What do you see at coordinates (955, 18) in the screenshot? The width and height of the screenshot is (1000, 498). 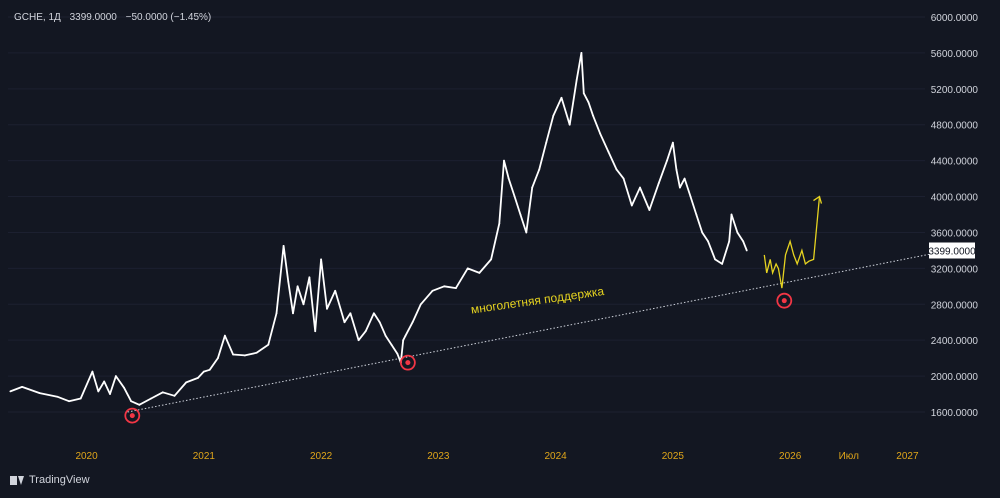 I see `y-tick-label: 6000.0000` at bounding box center [955, 18].